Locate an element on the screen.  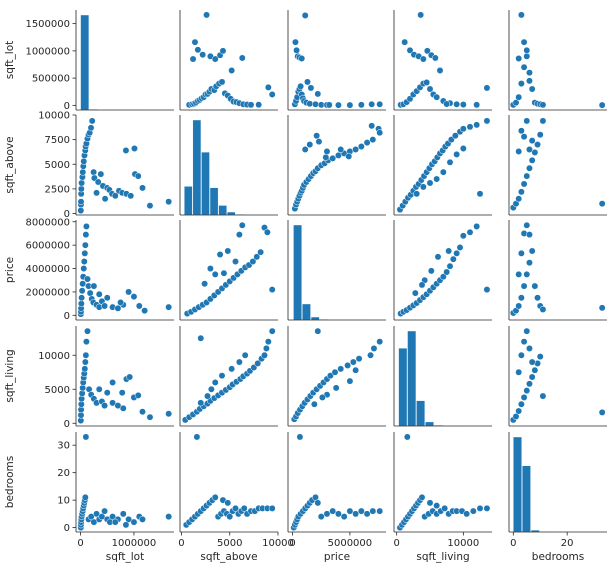
panel-sqft_living-vs-sqft_living is located at coordinates (442, 376).